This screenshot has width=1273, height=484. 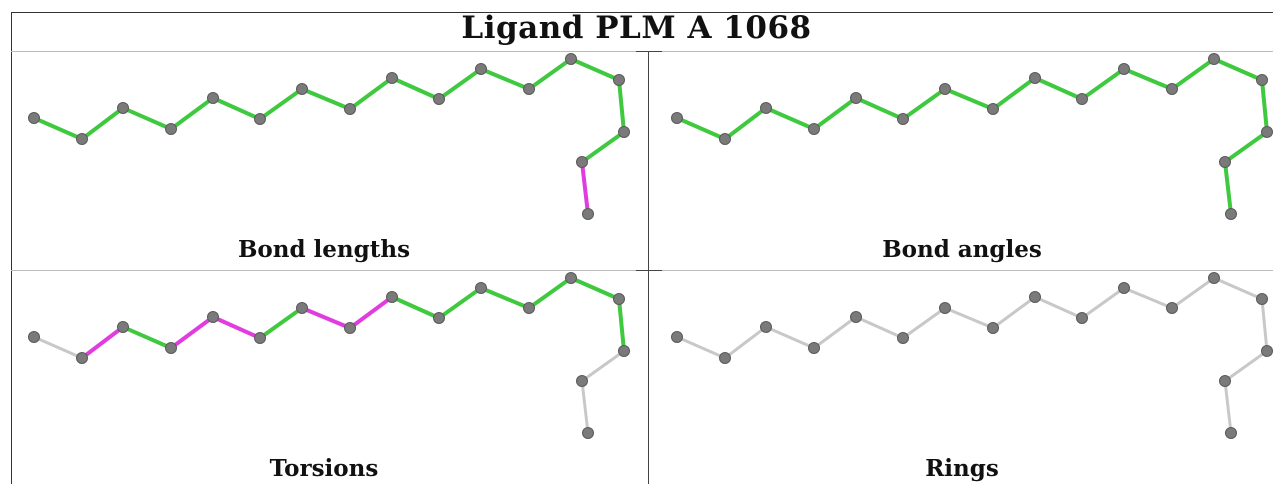 What do you see at coordinates (967, 51) in the screenshot?
I see `divider-top-right` at bounding box center [967, 51].